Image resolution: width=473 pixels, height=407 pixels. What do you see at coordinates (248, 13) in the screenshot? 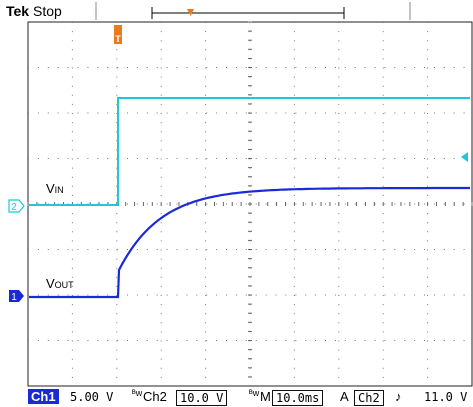
I see `record-position-indicator` at bounding box center [248, 13].